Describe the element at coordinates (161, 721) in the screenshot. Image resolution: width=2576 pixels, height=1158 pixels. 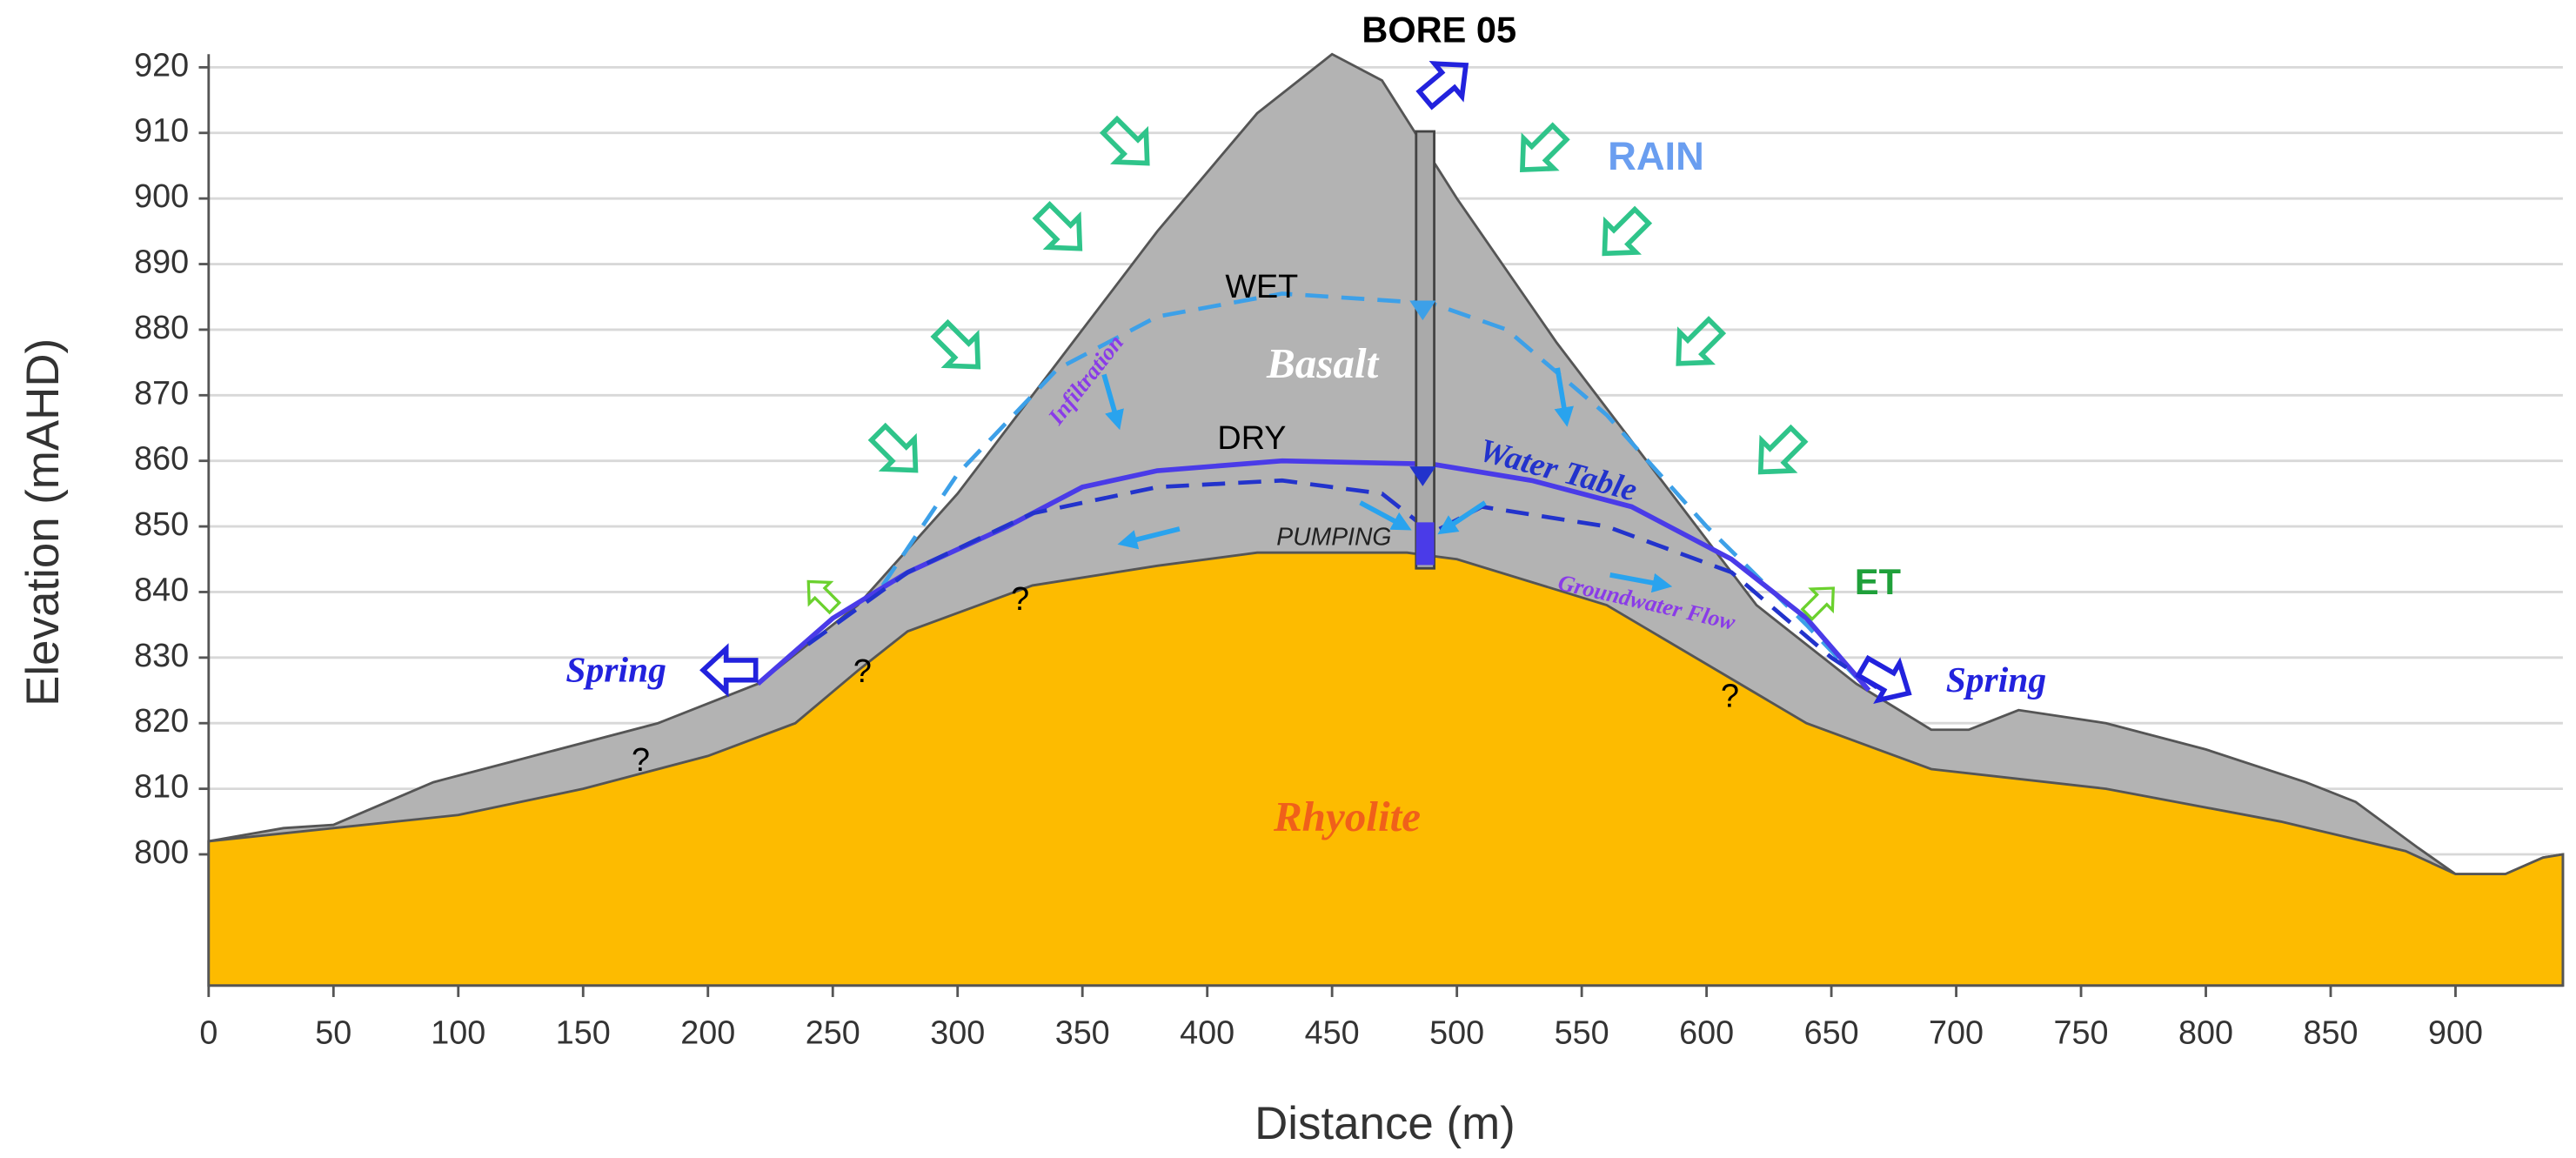
I see `y-tick-label: 820` at that location.